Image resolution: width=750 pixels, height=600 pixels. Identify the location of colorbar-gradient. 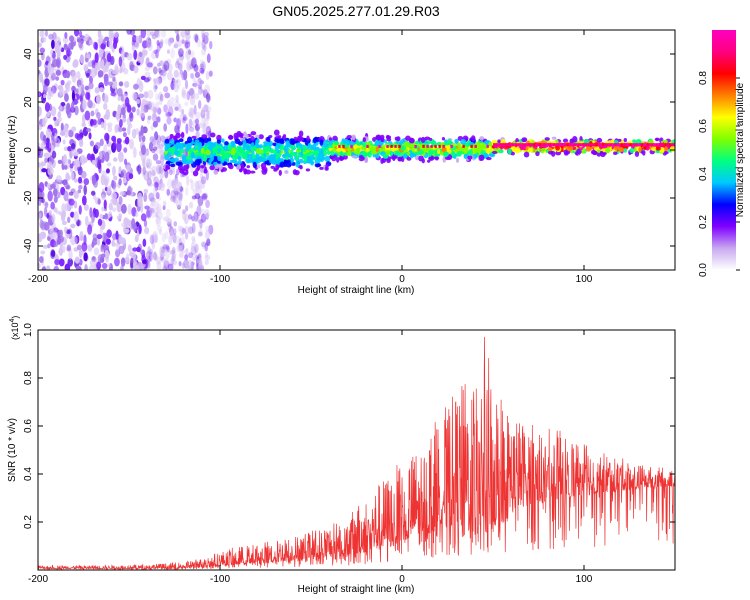
(724, 150).